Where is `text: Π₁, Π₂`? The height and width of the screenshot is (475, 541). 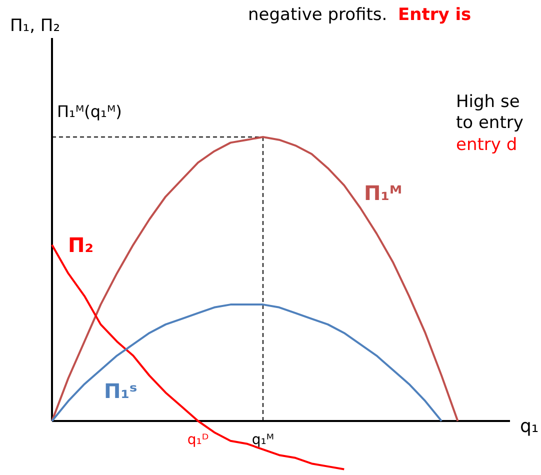 text: Π₁, Π₂ is located at coordinates (35, 26).